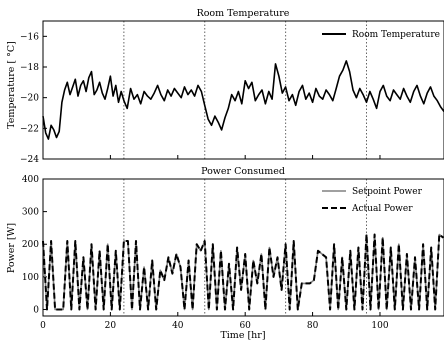 Image resolution: width=444 pixels, height=342 pixels. What do you see at coordinates (382, 209) in the screenshot?
I see `legend-label-actual-power: Actual Power` at bounding box center [382, 209].